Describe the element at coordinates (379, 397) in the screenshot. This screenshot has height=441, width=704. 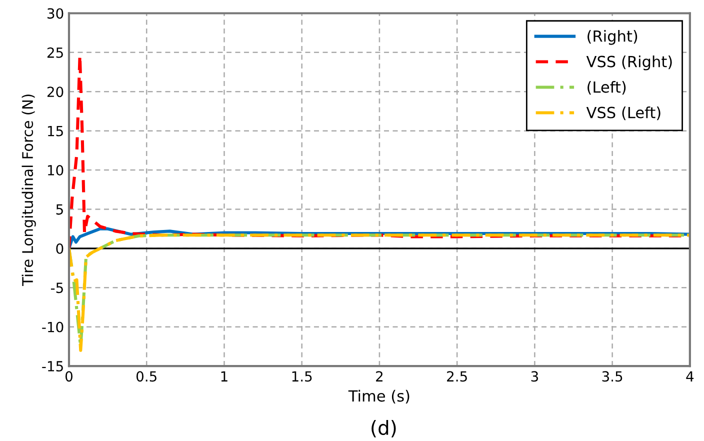
I see `x-axis-title: Time (s)` at that location.